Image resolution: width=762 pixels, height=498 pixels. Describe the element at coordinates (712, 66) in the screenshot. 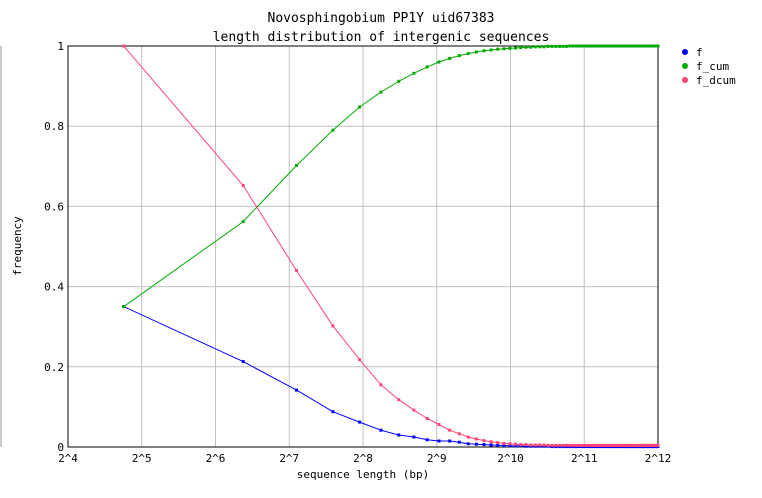

I see `legend-label-f_cum: f_cum` at that location.